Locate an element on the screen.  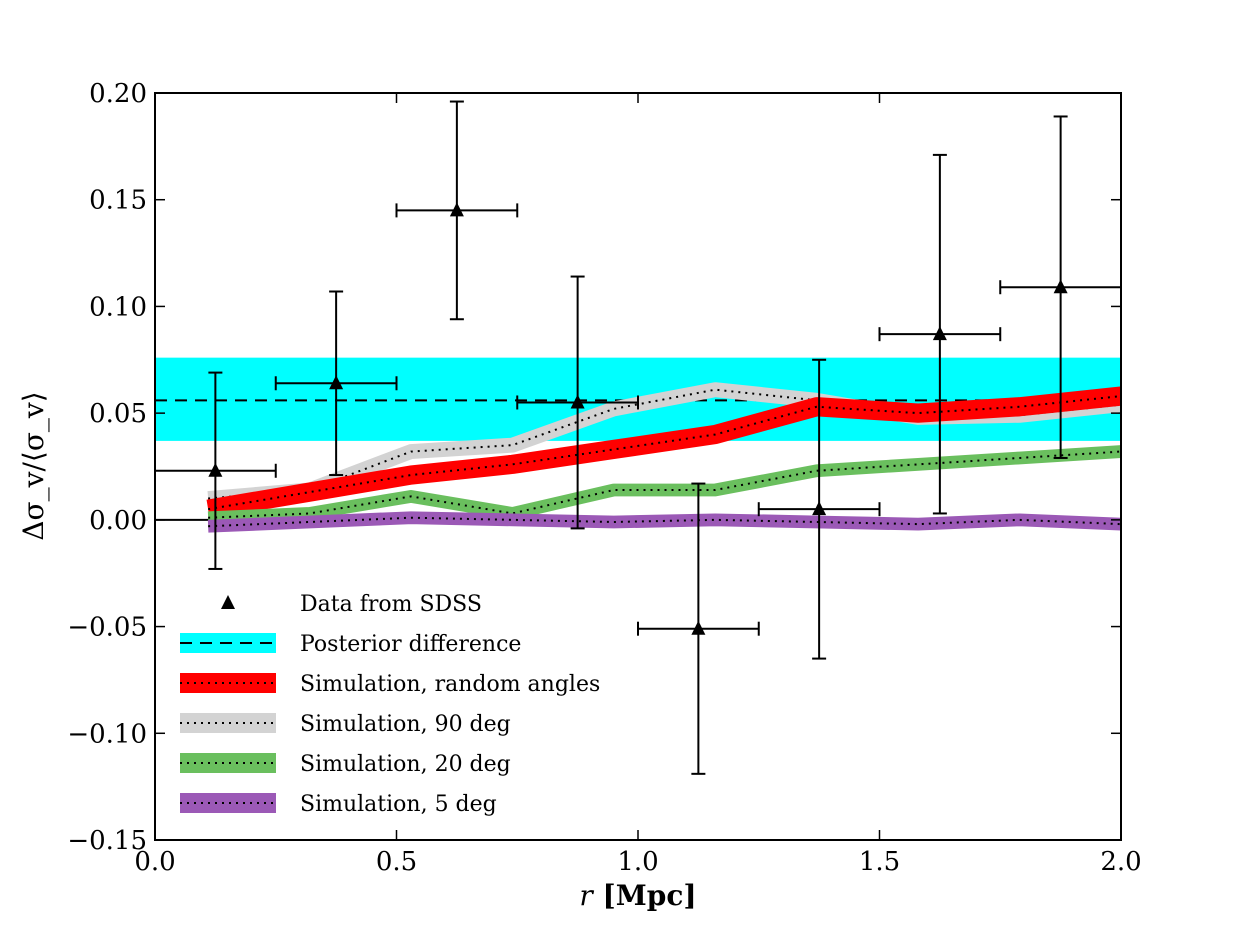
x-tick-label: 0.0 is located at coordinates (154, 862).